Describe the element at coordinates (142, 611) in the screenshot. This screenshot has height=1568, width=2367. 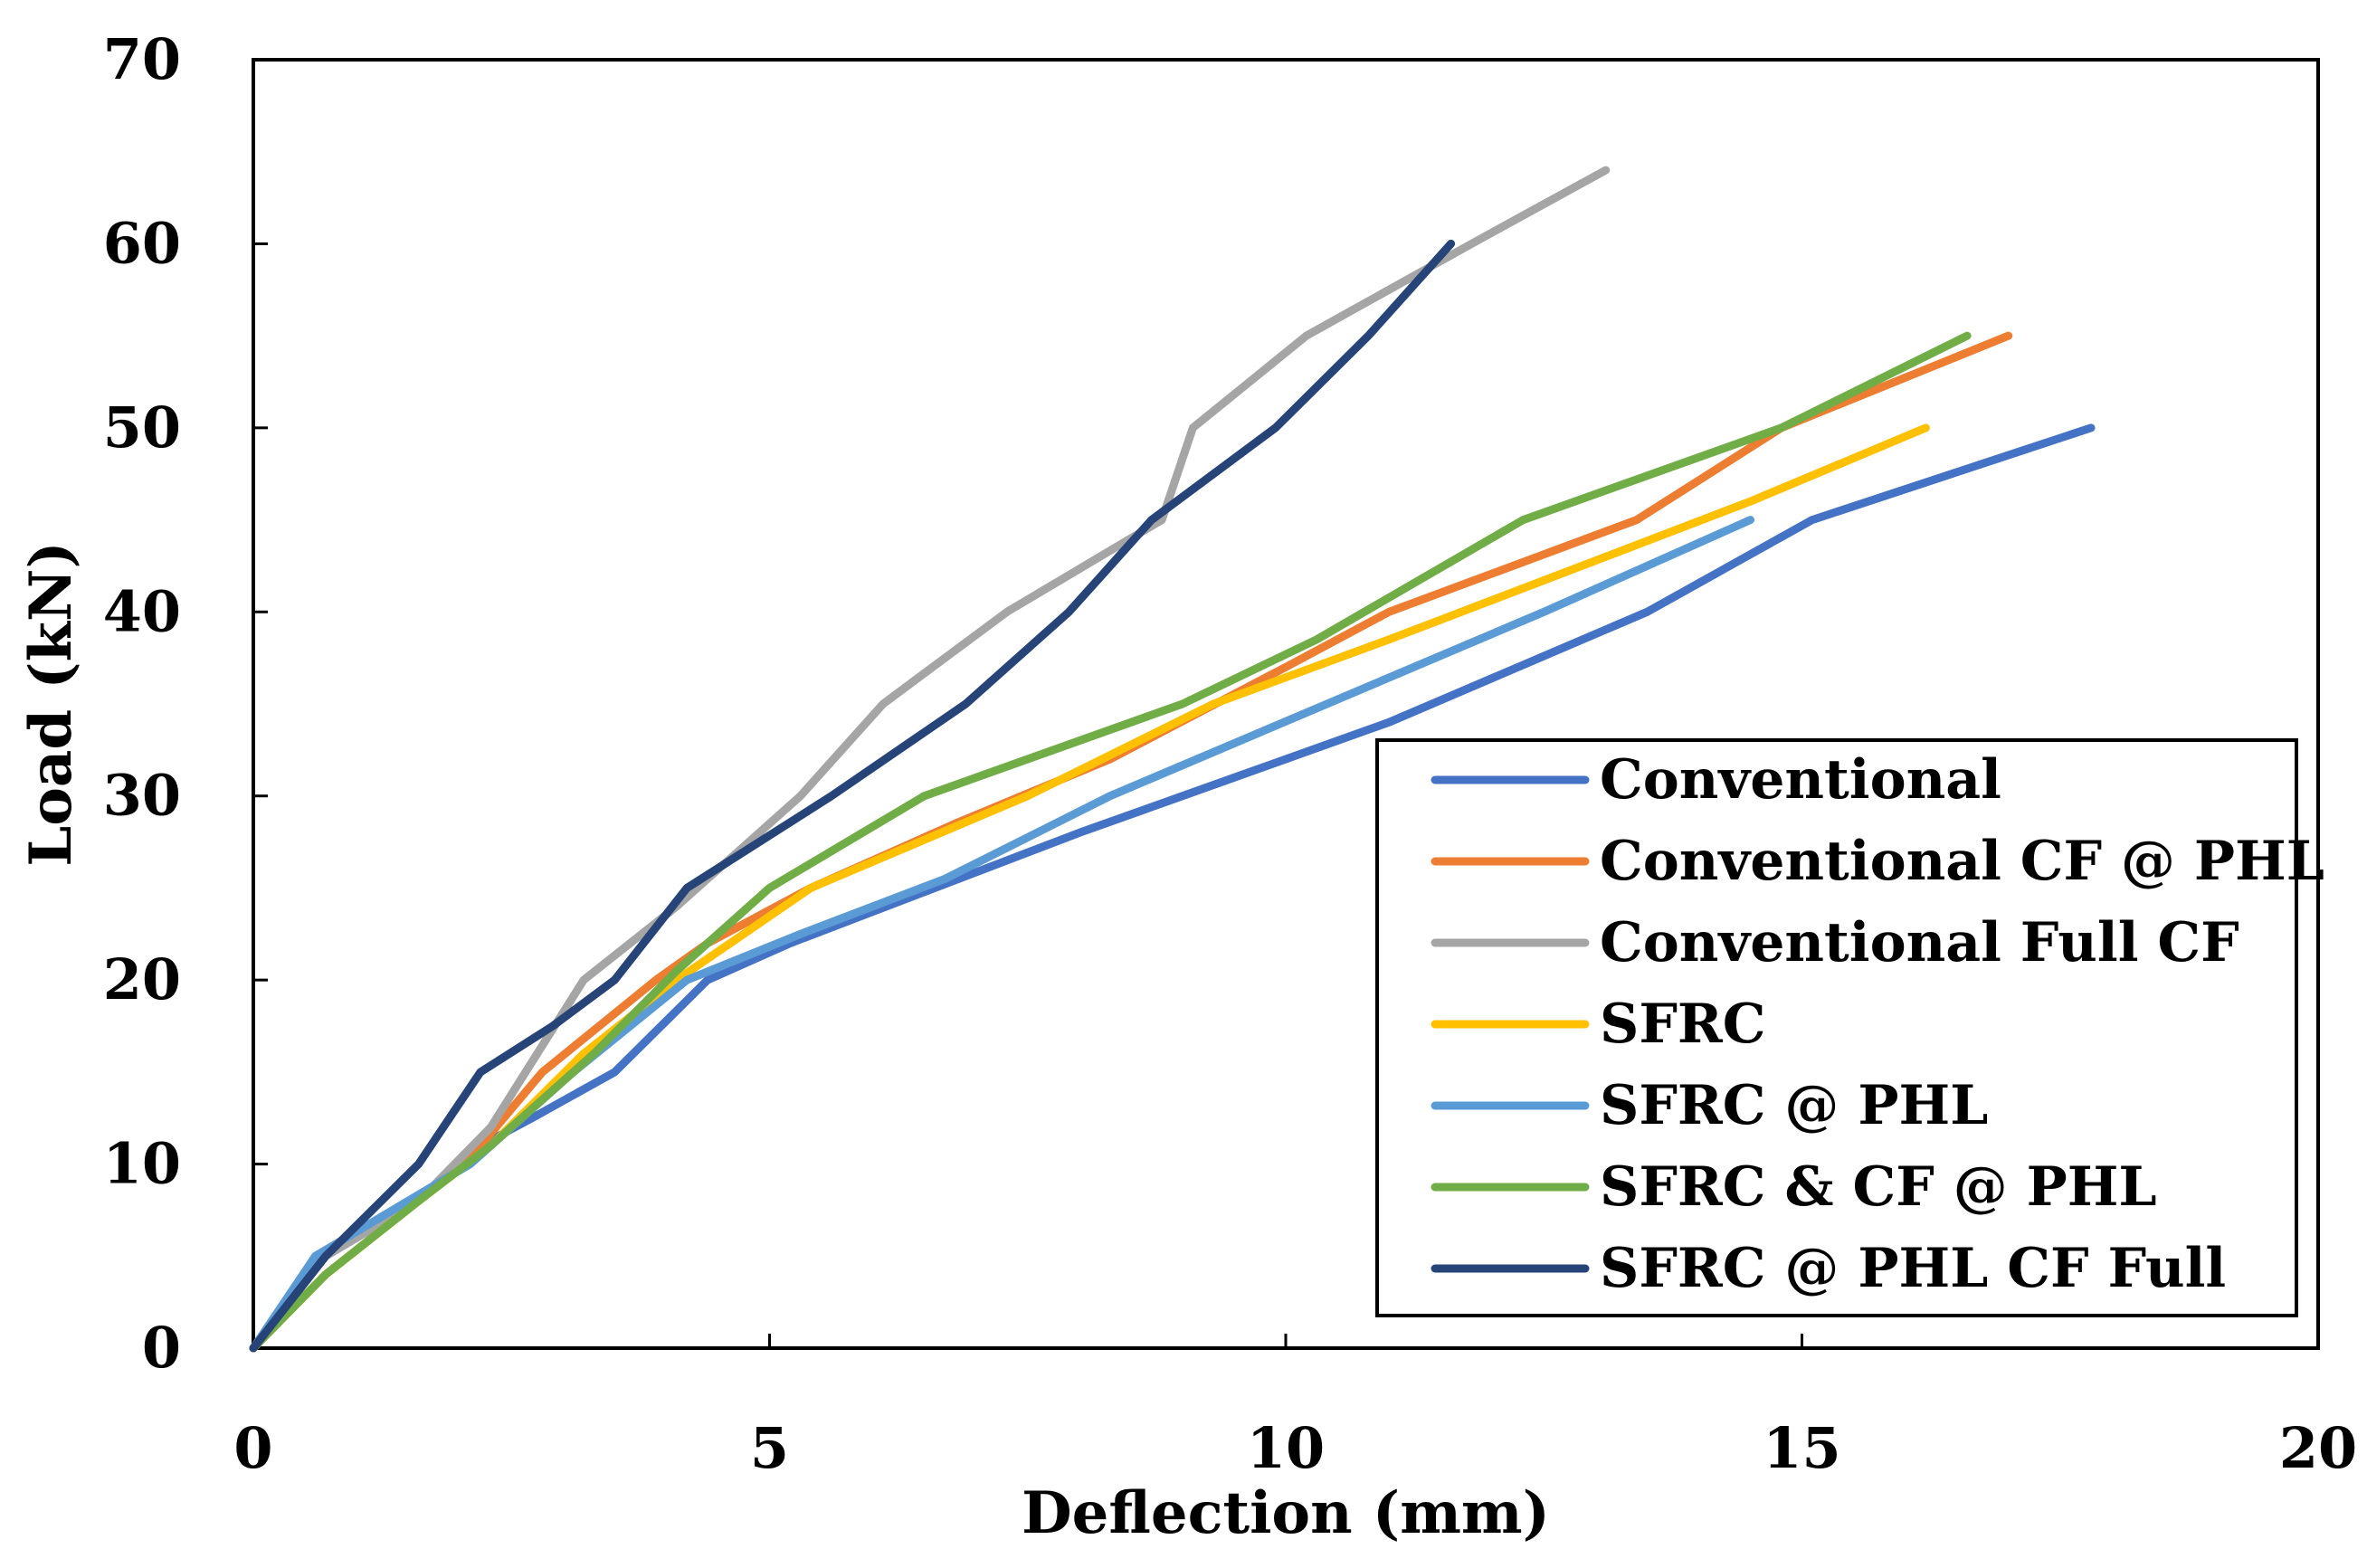
I see `y-tick-label: 40` at that location.